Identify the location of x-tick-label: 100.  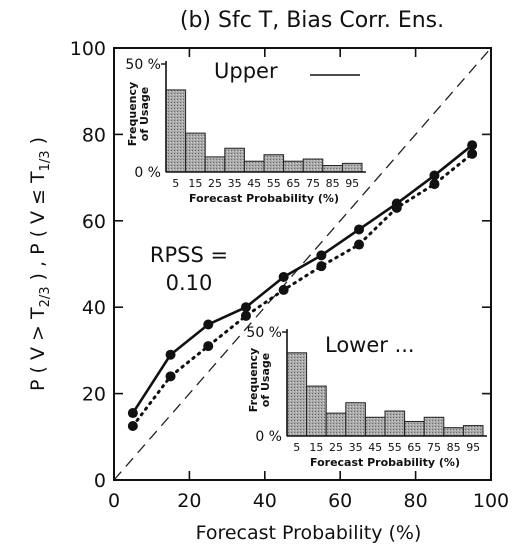
(491, 501).